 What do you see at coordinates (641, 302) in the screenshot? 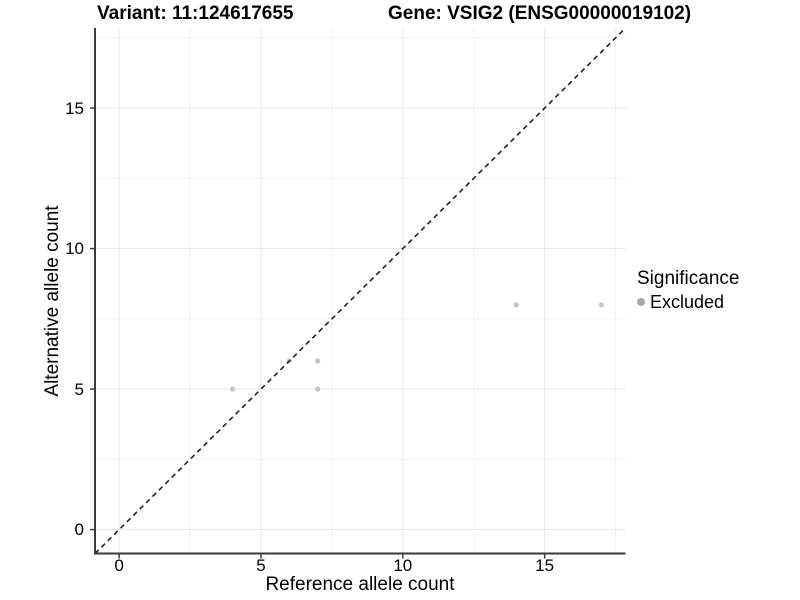
I see `legend-key-dot-icon` at bounding box center [641, 302].